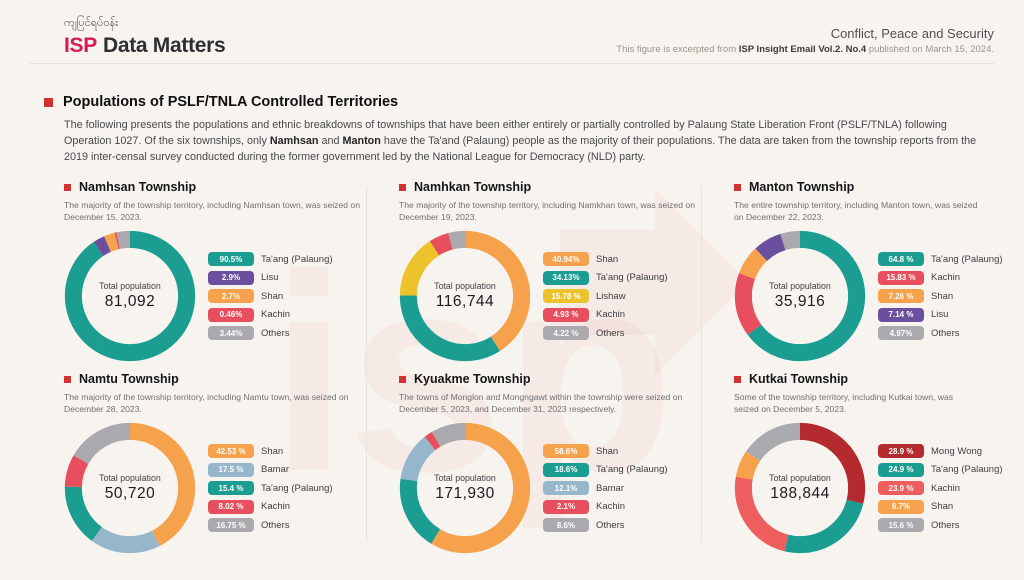  I want to click on legend-item: 4.22 % Others, so click(605, 333).